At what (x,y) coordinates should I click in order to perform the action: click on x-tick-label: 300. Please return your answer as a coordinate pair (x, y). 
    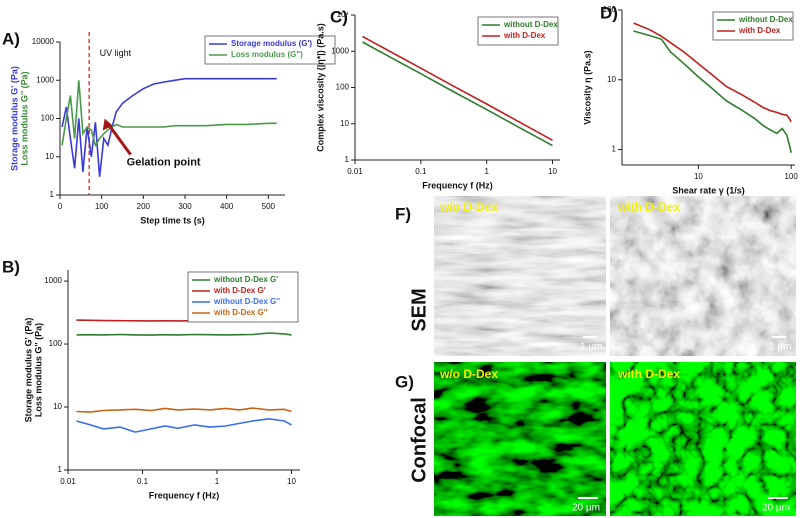
    Looking at the image, I should click on (185, 206).